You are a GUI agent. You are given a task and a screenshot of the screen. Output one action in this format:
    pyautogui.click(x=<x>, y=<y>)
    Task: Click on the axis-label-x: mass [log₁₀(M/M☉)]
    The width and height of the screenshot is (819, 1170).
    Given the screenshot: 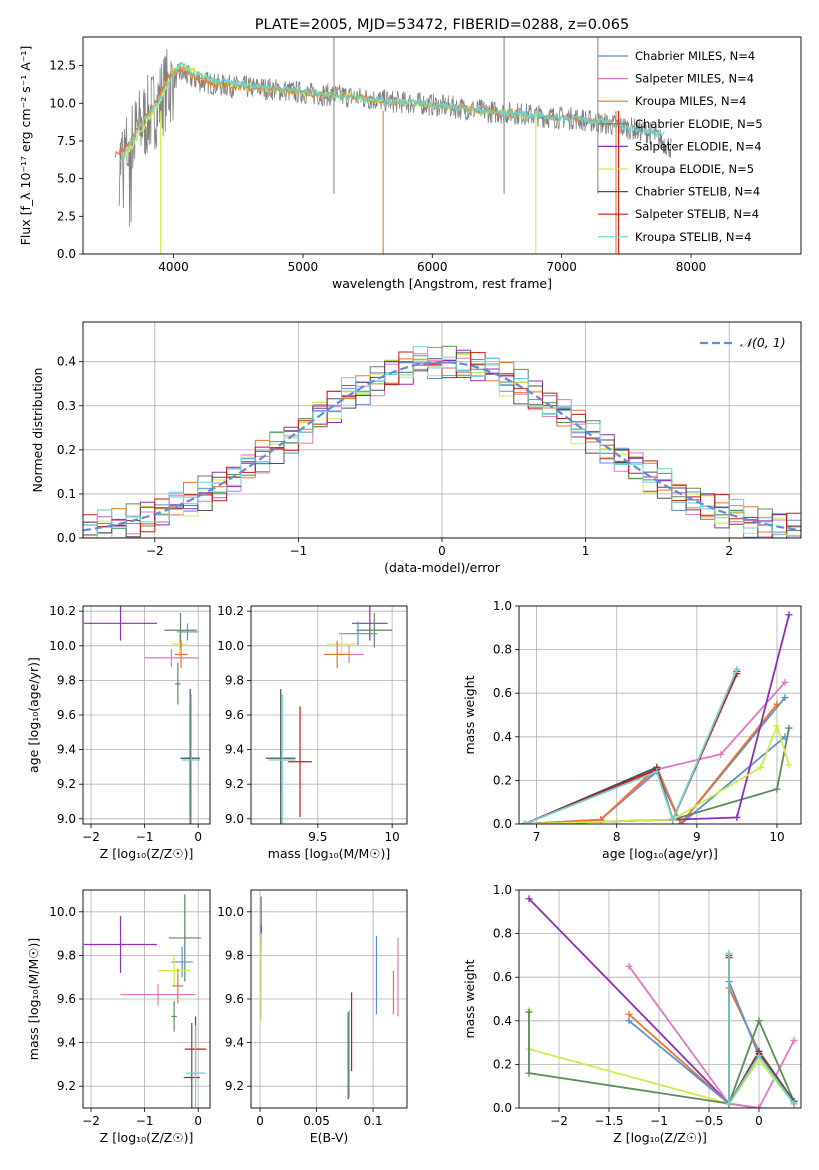 What is the action you would take?
    pyautogui.click(x=329, y=853)
    